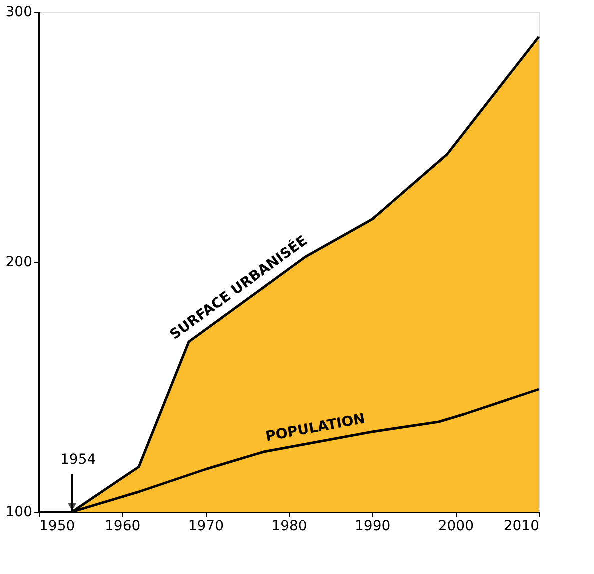  I want to click on y-tick-label: 300, so click(19, 12).